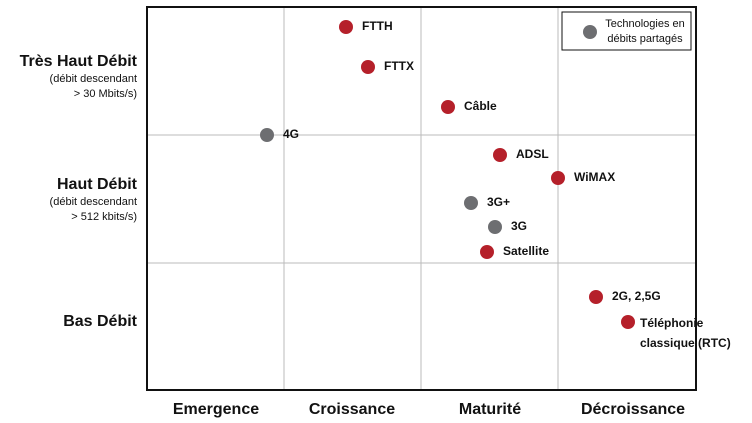 The image size is (752, 423). I want to click on column-label: Croissance, so click(352, 409).